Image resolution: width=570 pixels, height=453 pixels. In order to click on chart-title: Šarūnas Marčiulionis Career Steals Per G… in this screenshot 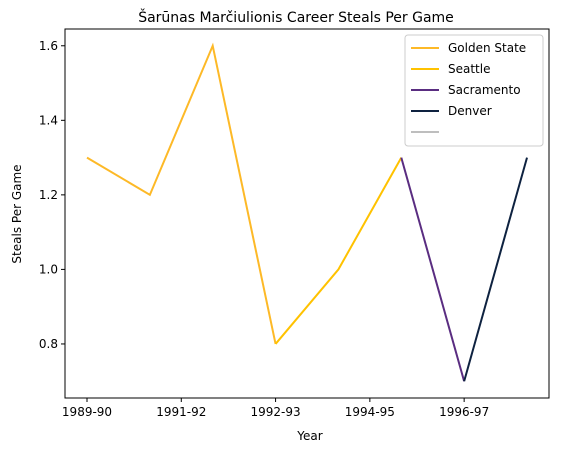, I will do `click(296, 17)`.